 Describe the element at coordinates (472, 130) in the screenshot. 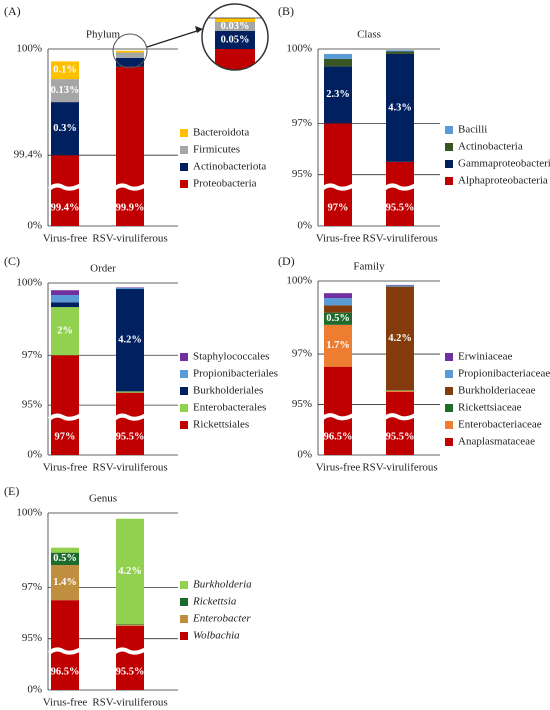

I see `legend-label: Bacilli` at that location.